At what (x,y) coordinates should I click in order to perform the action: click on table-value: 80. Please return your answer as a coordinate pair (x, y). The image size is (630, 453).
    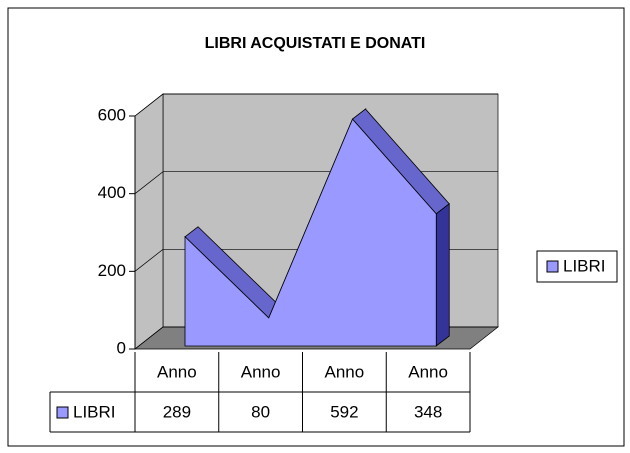
    Looking at the image, I should click on (260, 411).